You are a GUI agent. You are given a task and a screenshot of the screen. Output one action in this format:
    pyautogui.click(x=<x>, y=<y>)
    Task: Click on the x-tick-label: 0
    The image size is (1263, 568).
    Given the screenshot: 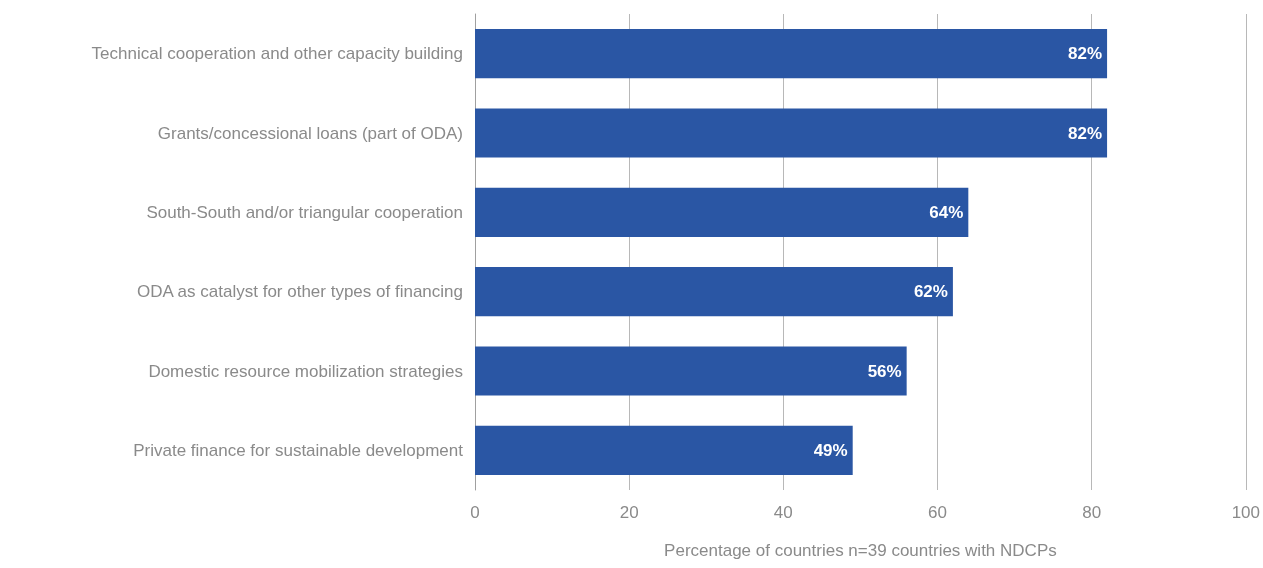 What is the action you would take?
    pyautogui.click(x=475, y=512)
    